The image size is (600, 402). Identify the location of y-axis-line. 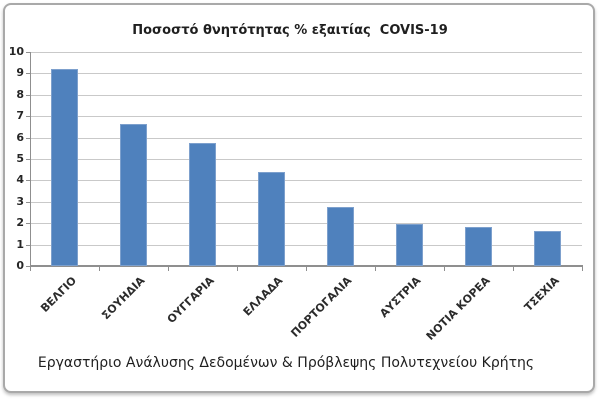
(30, 159).